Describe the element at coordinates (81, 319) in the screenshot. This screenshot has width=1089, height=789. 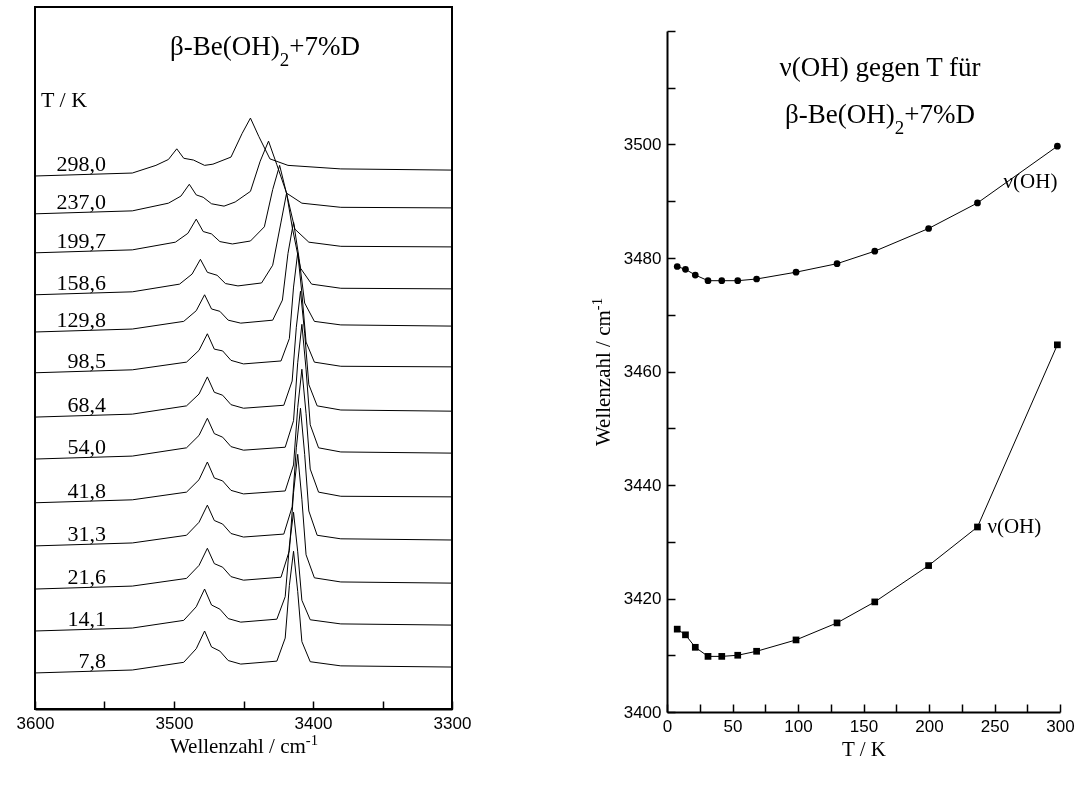
I see `series-label: 129,8` at that location.